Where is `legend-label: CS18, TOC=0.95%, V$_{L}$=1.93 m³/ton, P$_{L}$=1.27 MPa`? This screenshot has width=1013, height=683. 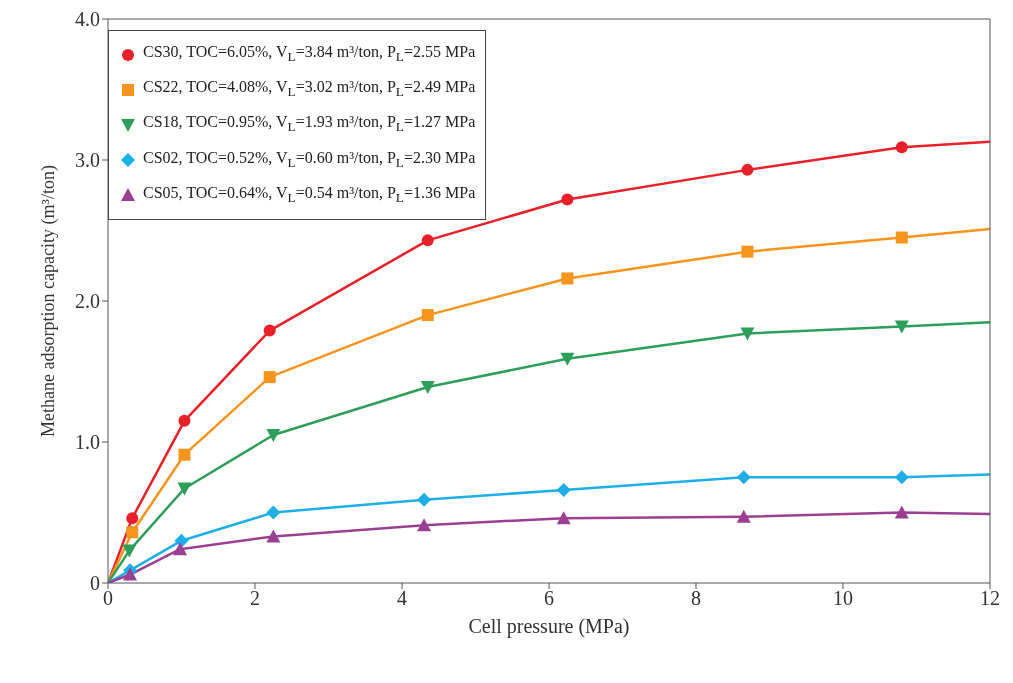 legend-label: CS18, TOC=0.95%, V$_{L}$=1.93 m³/ton, P$_{L}$=1.27 MPa is located at coordinates (309, 124).